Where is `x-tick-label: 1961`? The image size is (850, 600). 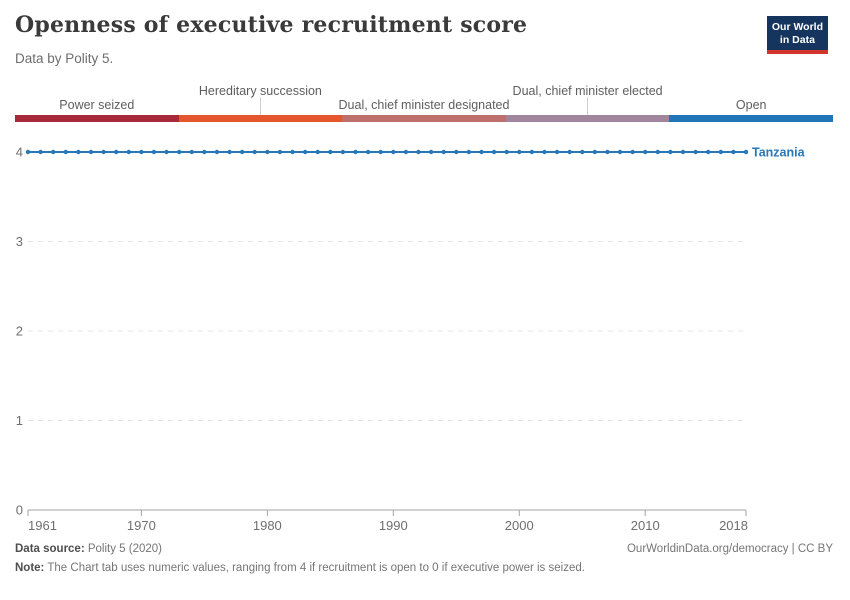
x-tick-label: 1961 is located at coordinates (42, 525).